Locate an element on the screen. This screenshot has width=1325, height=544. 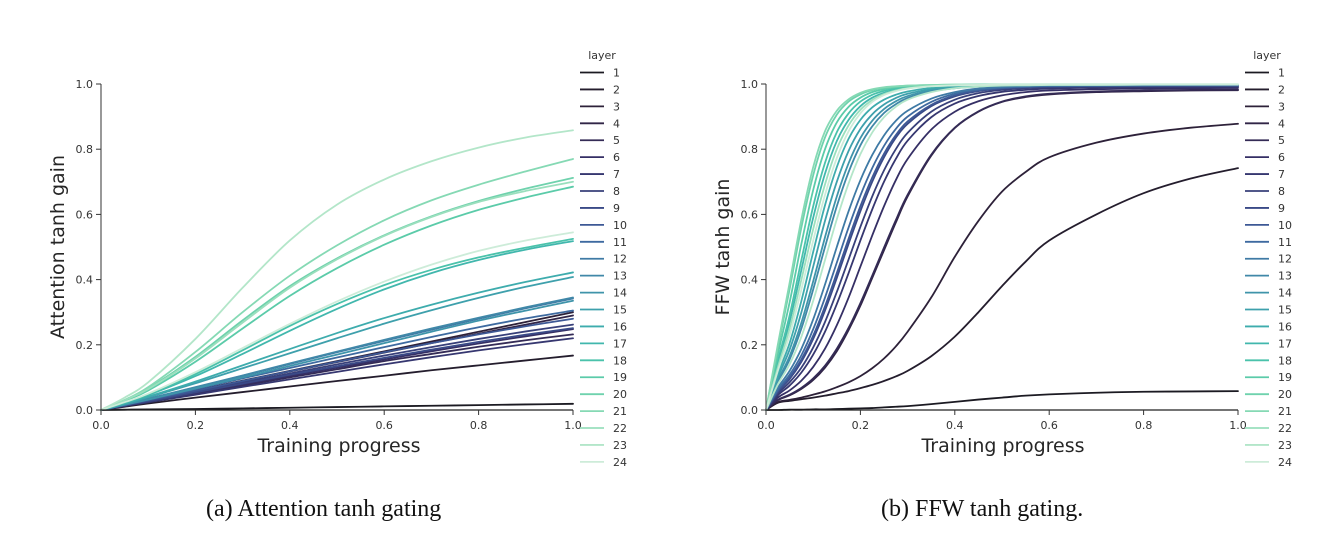
ffw-legend-label: 6 is located at coordinates (1281, 157).